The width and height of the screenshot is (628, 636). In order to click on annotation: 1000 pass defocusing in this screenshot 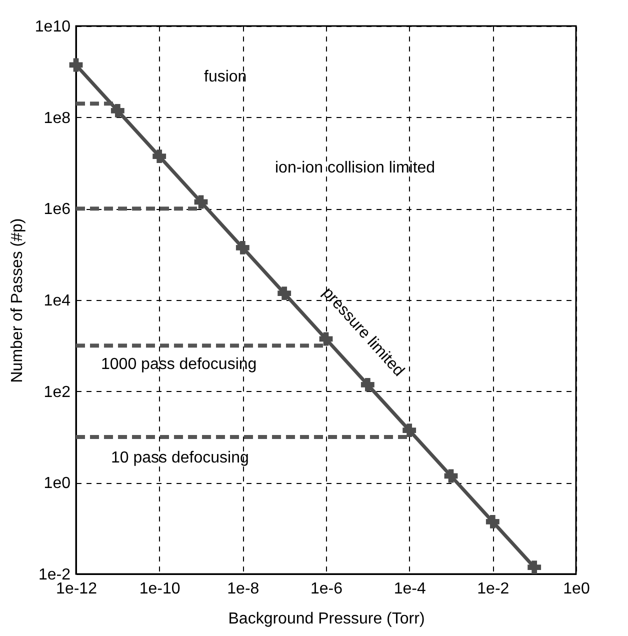, I will do `click(179, 365)`.